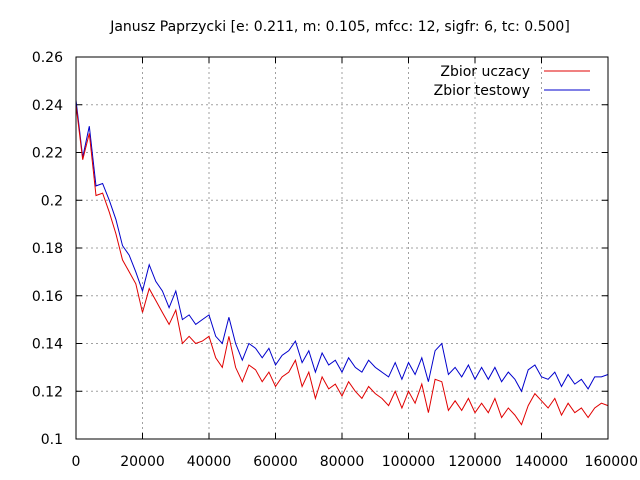  Describe the element at coordinates (474, 462) in the screenshot. I see `x-tick-label: 120000` at that location.